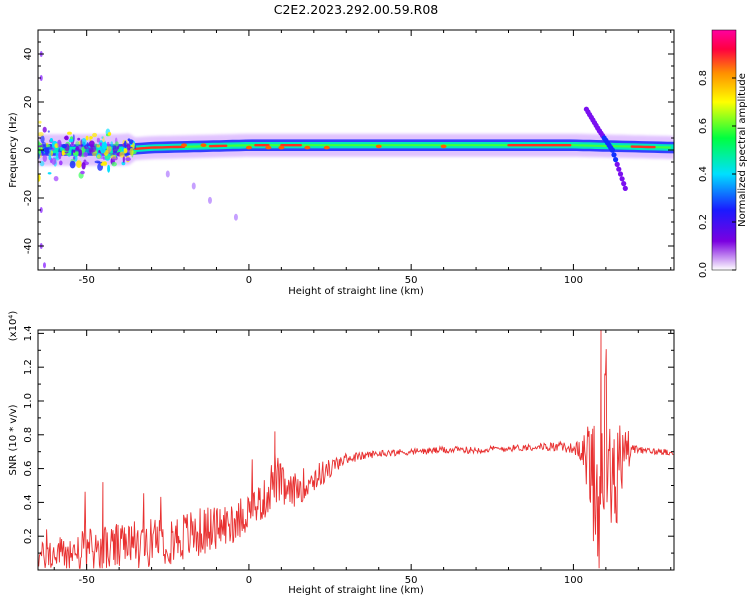 The image size is (750, 600). What do you see at coordinates (703, 78) in the screenshot?
I see `colorbar-tick-label: 0.8` at bounding box center [703, 78].